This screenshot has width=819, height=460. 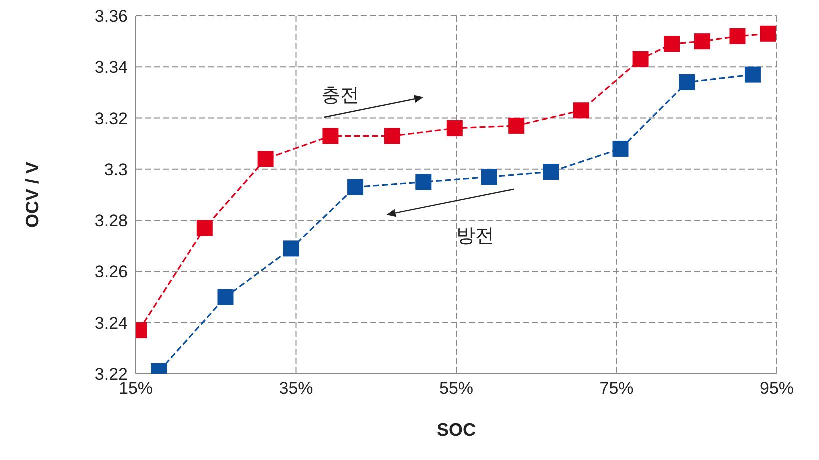 What do you see at coordinates (456, 430) in the screenshot?
I see `x-axis-title: SOC` at bounding box center [456, 430].